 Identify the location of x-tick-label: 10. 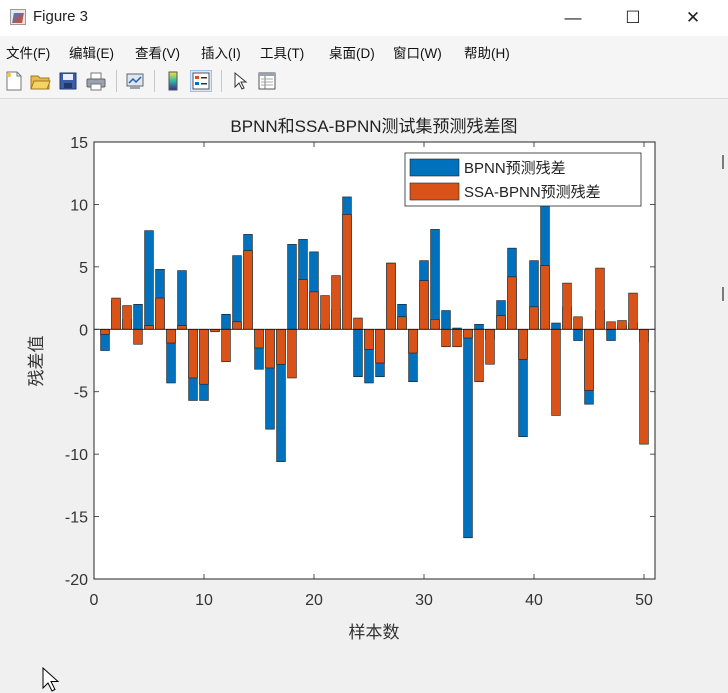
(204, 600).